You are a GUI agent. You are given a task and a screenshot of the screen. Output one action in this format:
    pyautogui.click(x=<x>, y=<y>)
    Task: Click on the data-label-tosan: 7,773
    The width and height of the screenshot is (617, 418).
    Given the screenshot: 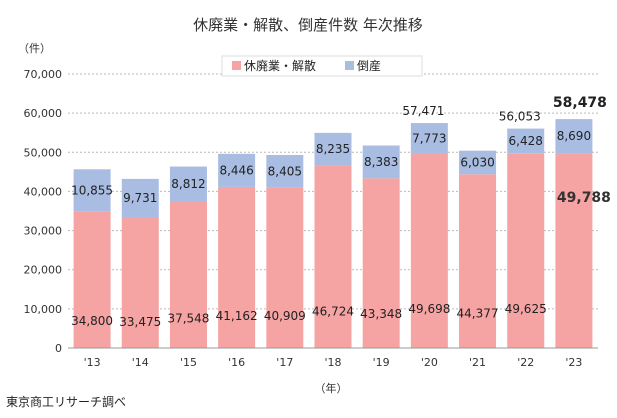 What is the action you would take?
    pyautogui.click(x=429, y=138)
    